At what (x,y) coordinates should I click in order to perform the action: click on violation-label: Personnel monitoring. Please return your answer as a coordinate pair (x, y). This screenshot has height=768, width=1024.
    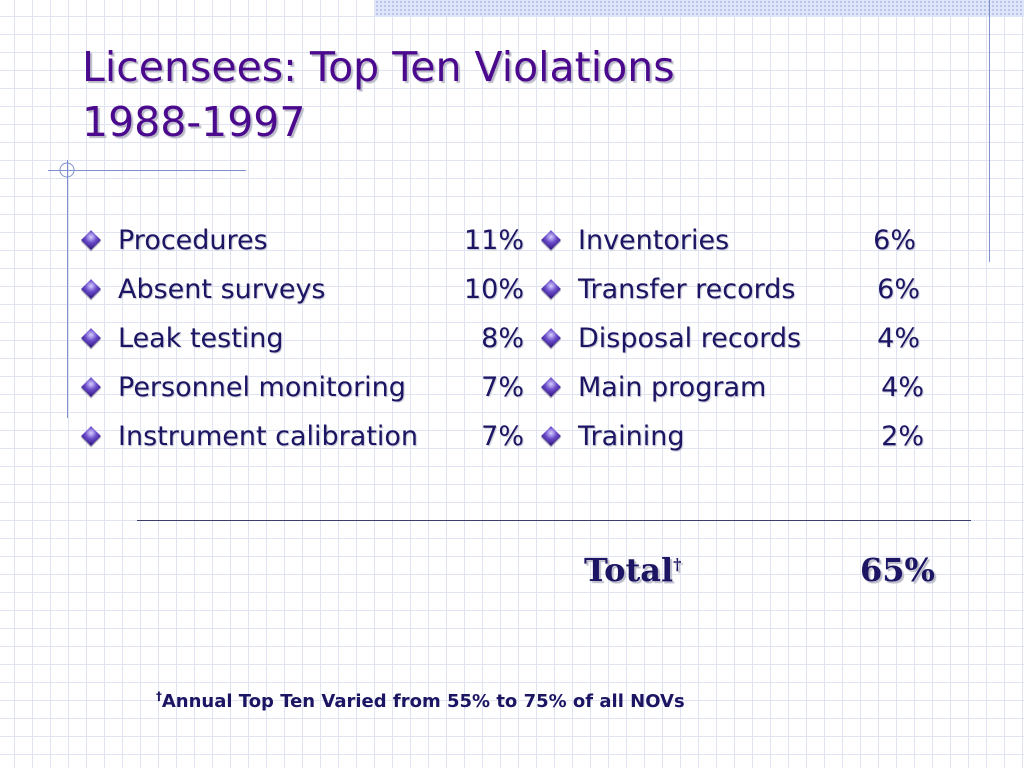
    Looking at the image, I should click on (262, 387).